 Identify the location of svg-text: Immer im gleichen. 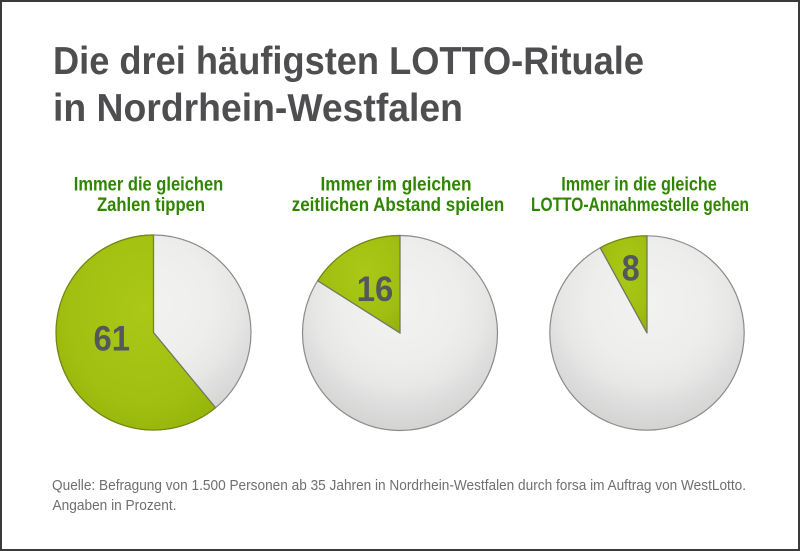
(396, 184).